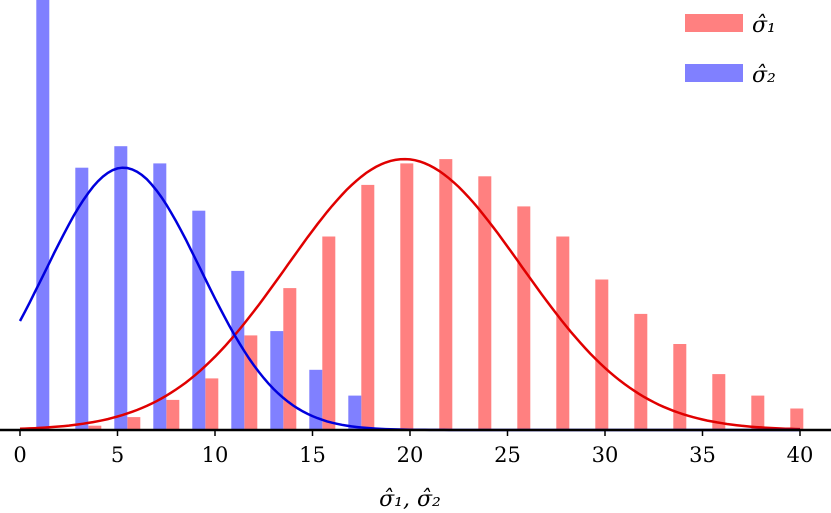  I want to click on x-tick-label-20: 20, so click(410, 455).